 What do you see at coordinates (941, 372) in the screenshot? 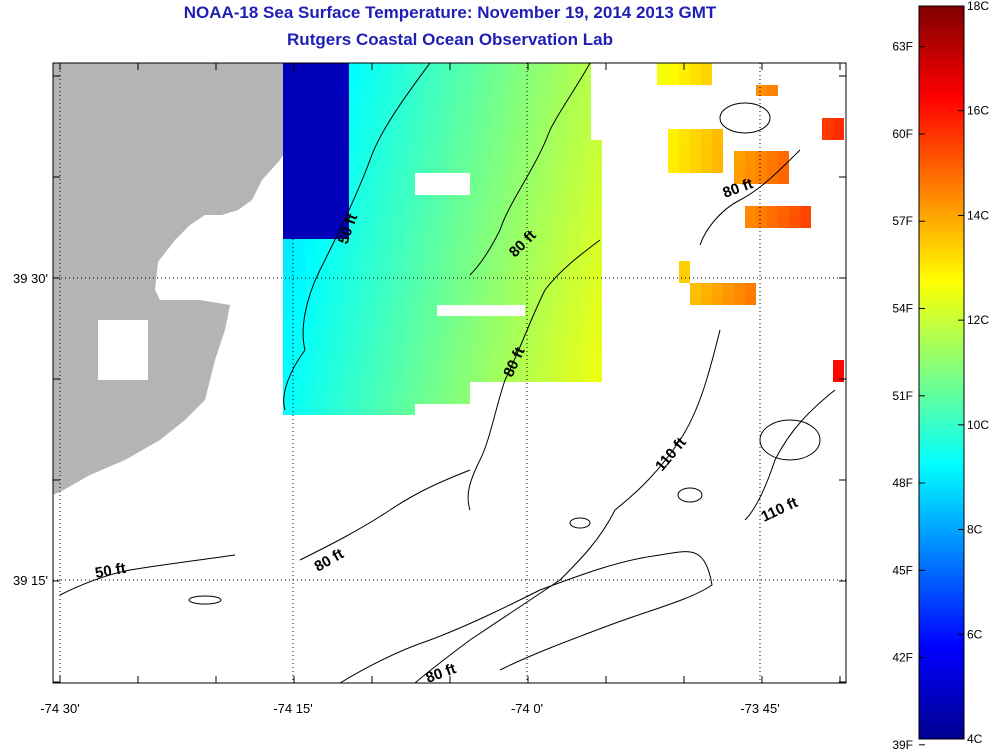
I see `colorbar` at bounding box center [941, 372].